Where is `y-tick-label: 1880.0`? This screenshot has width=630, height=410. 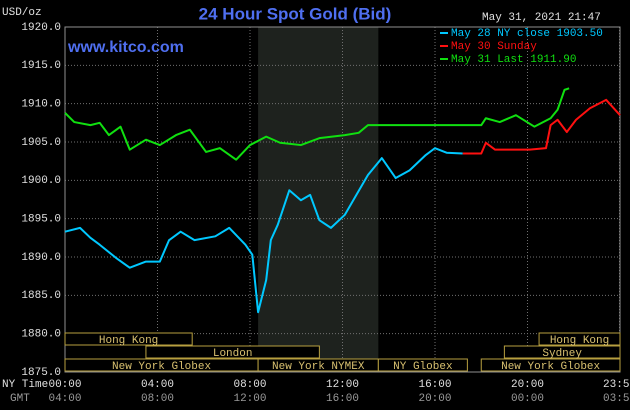
y-tick-label: 1880.0 is located at coordinates (41, 335).